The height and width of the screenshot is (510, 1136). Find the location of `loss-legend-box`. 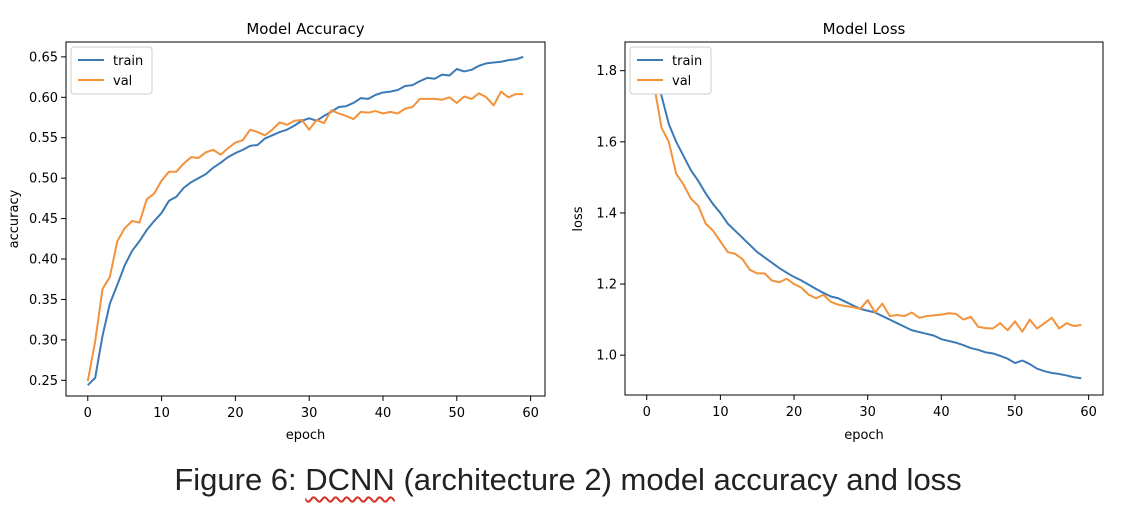

loss-legend-box is located at coordinates (670, 70).